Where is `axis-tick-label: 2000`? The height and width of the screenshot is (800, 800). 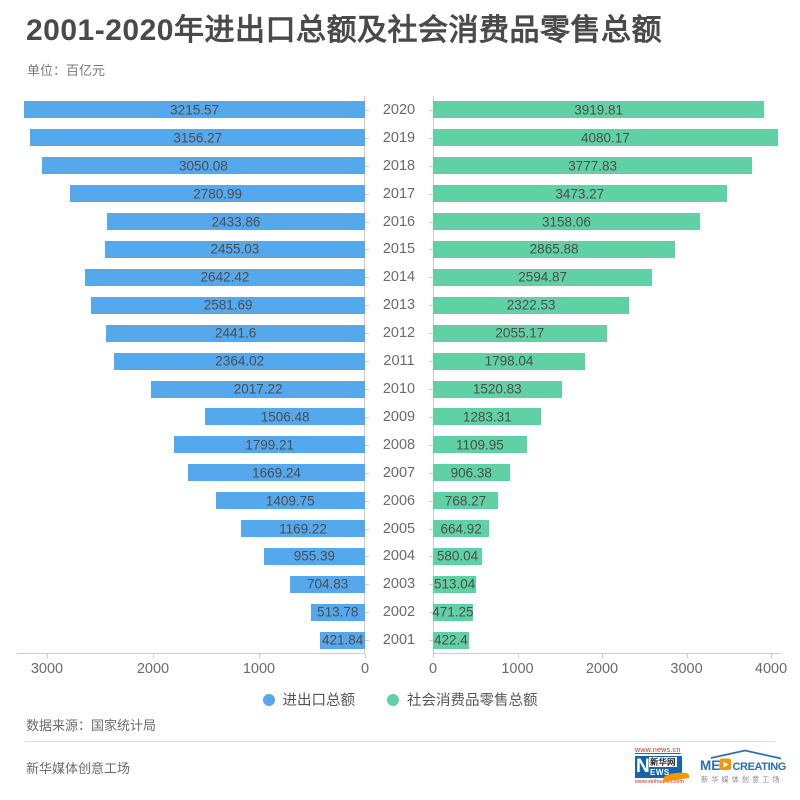
axis-tick-label: 2000 is located at coordinates (153, 669).